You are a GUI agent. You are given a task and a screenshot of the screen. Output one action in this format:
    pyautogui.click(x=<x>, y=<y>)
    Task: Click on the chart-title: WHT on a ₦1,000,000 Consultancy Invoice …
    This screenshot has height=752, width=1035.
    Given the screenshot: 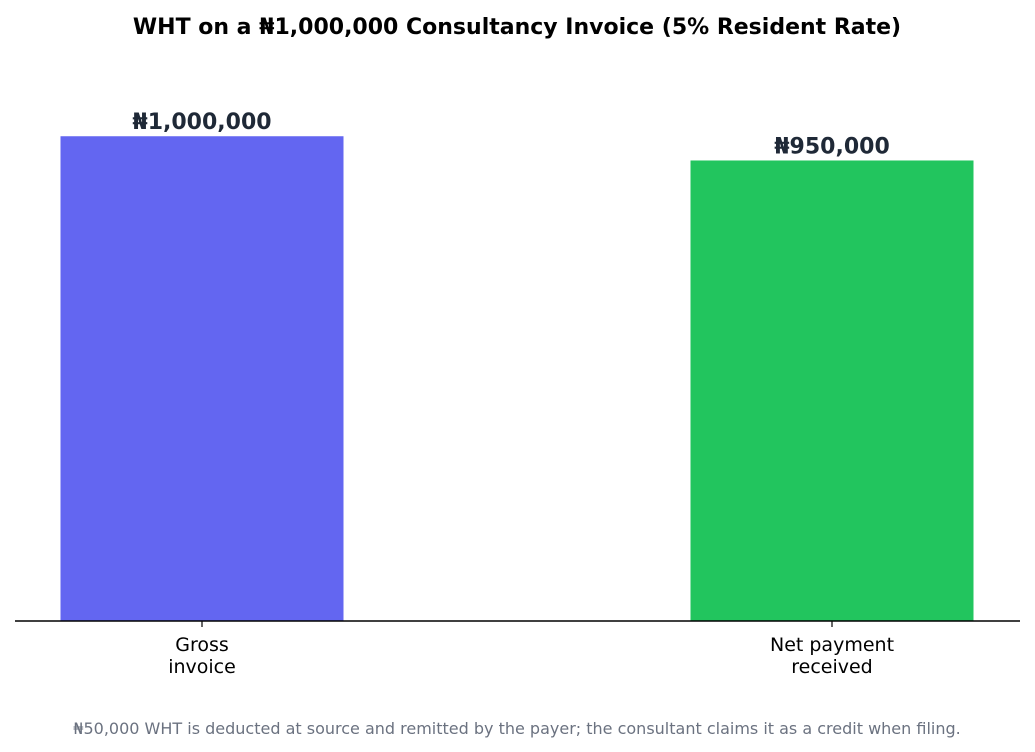 What is the action you would take?
    pyautogui.click(x=517, y=27)
    